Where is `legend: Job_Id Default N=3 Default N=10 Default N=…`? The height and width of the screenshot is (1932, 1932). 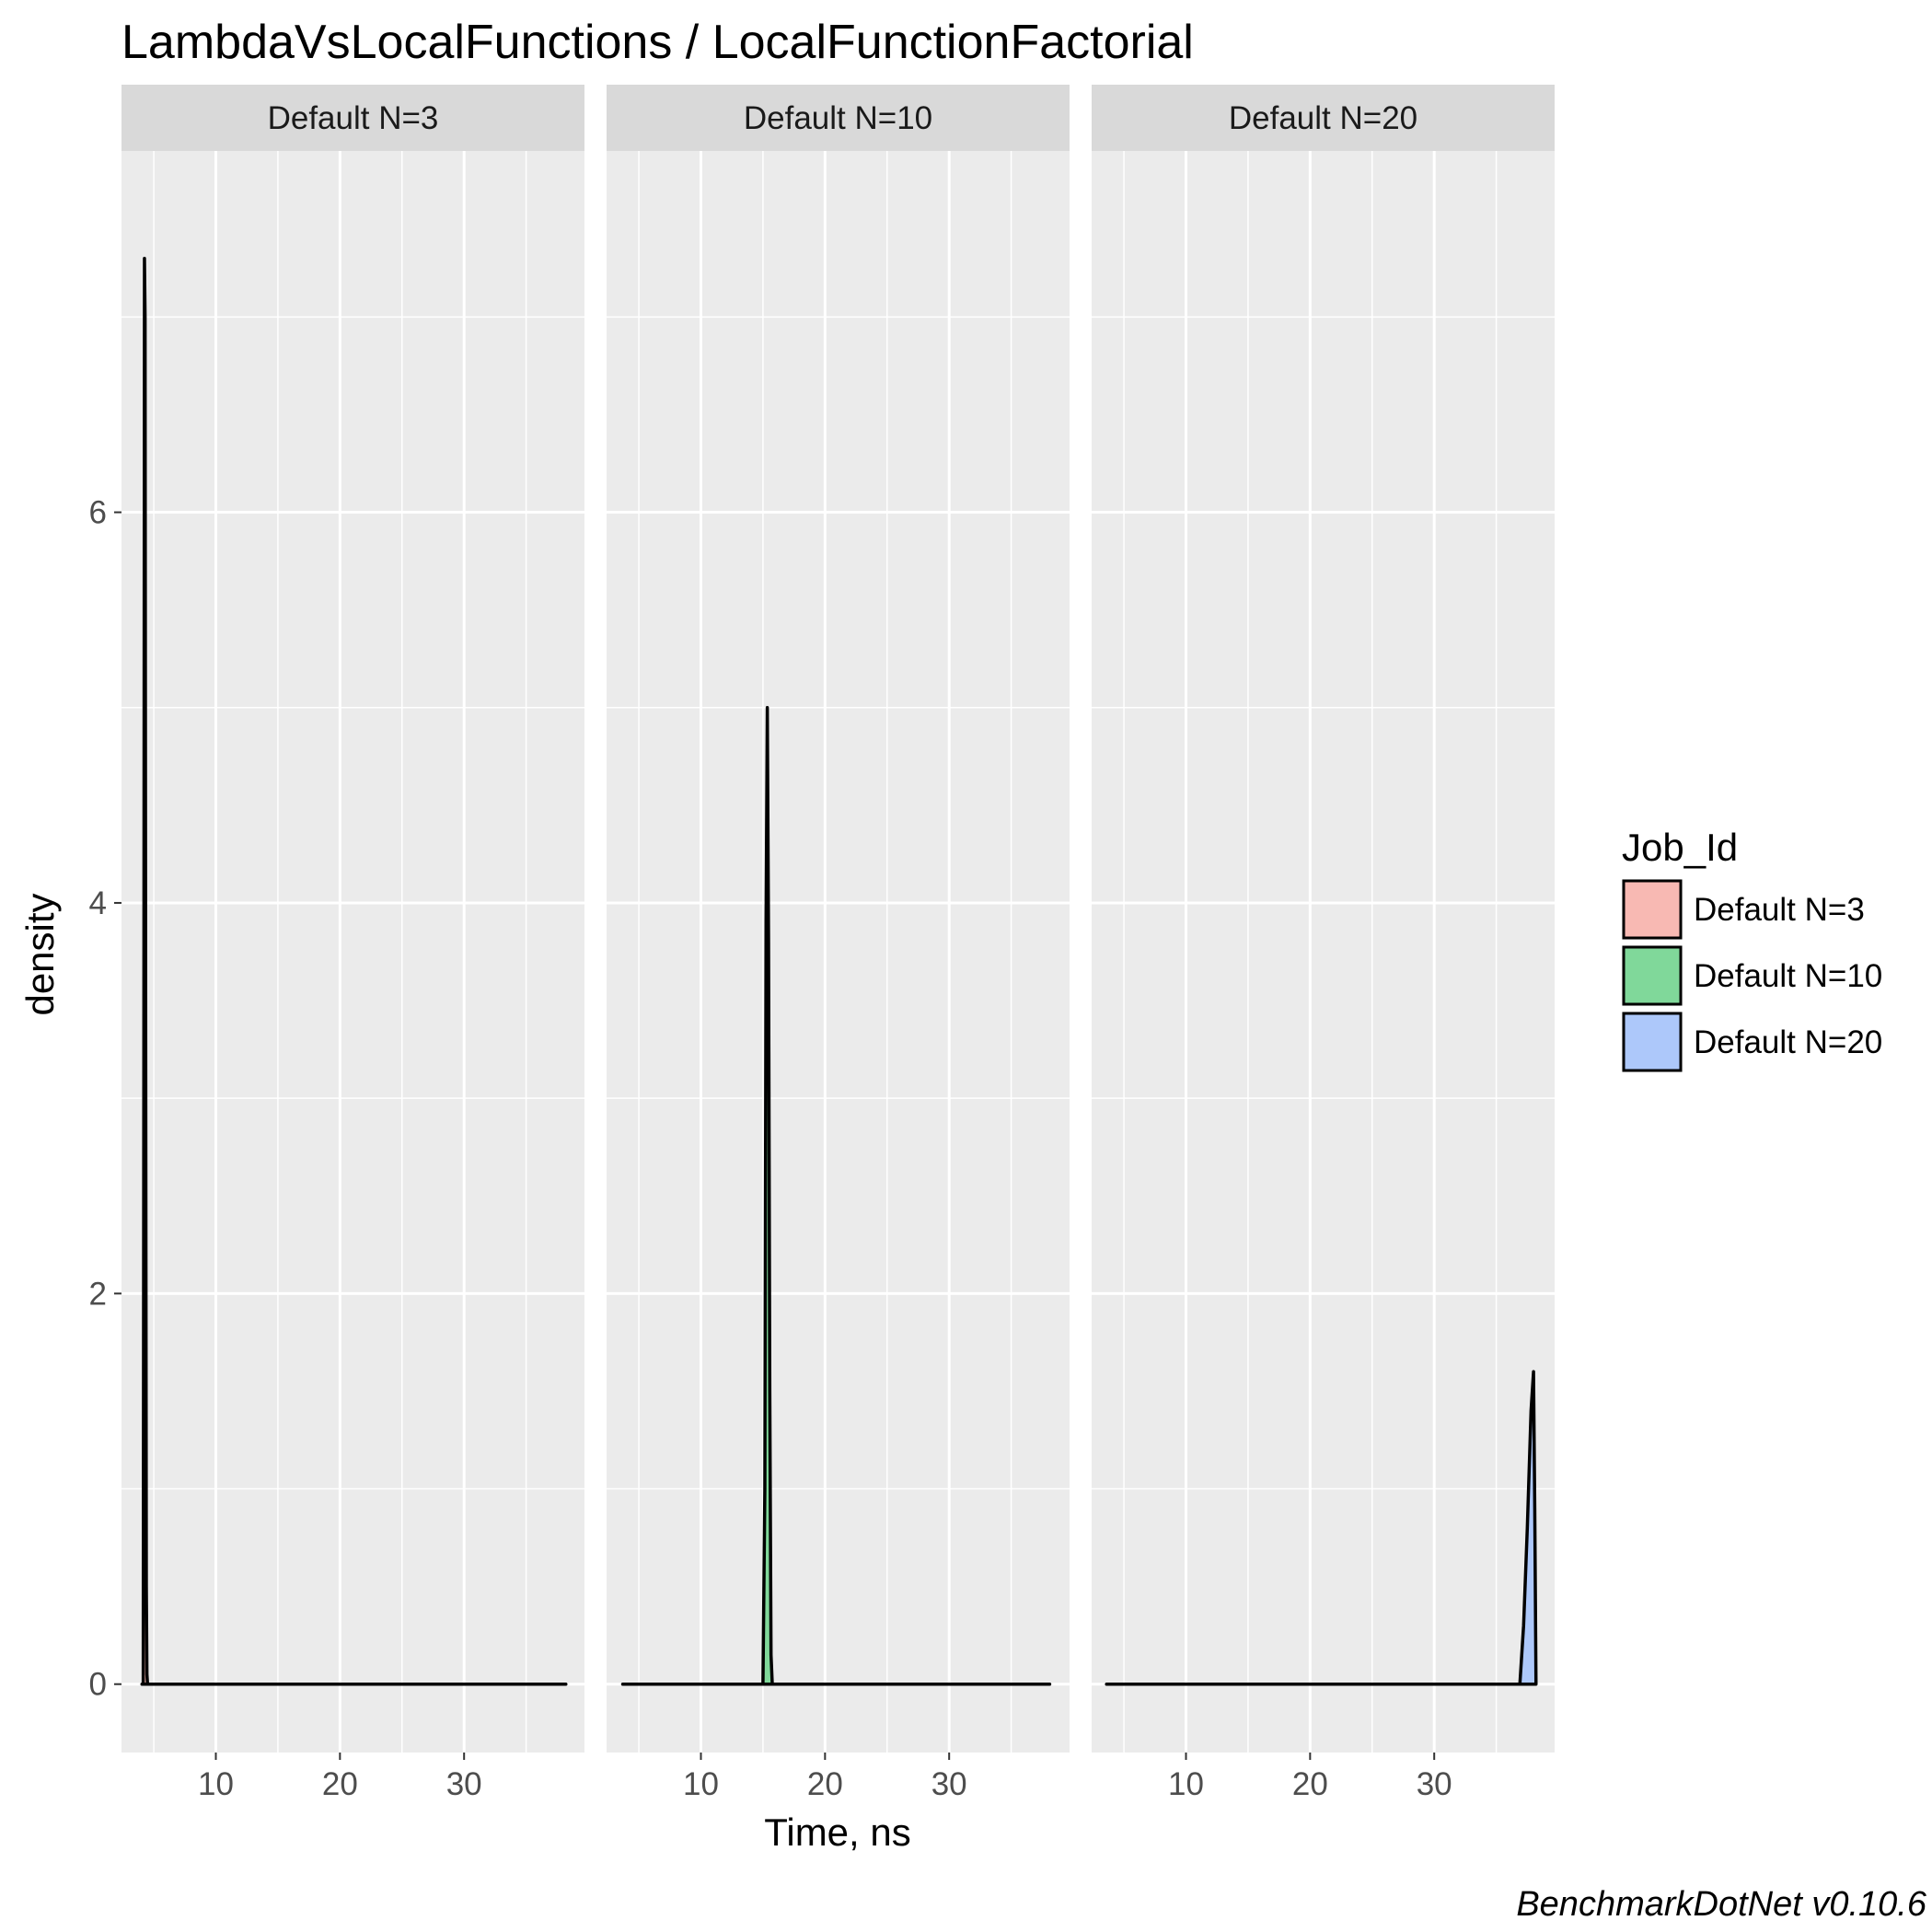 legend: Job_Id Default N=3 Default N=10 Default N=… is located at coordinates (1752, 949).